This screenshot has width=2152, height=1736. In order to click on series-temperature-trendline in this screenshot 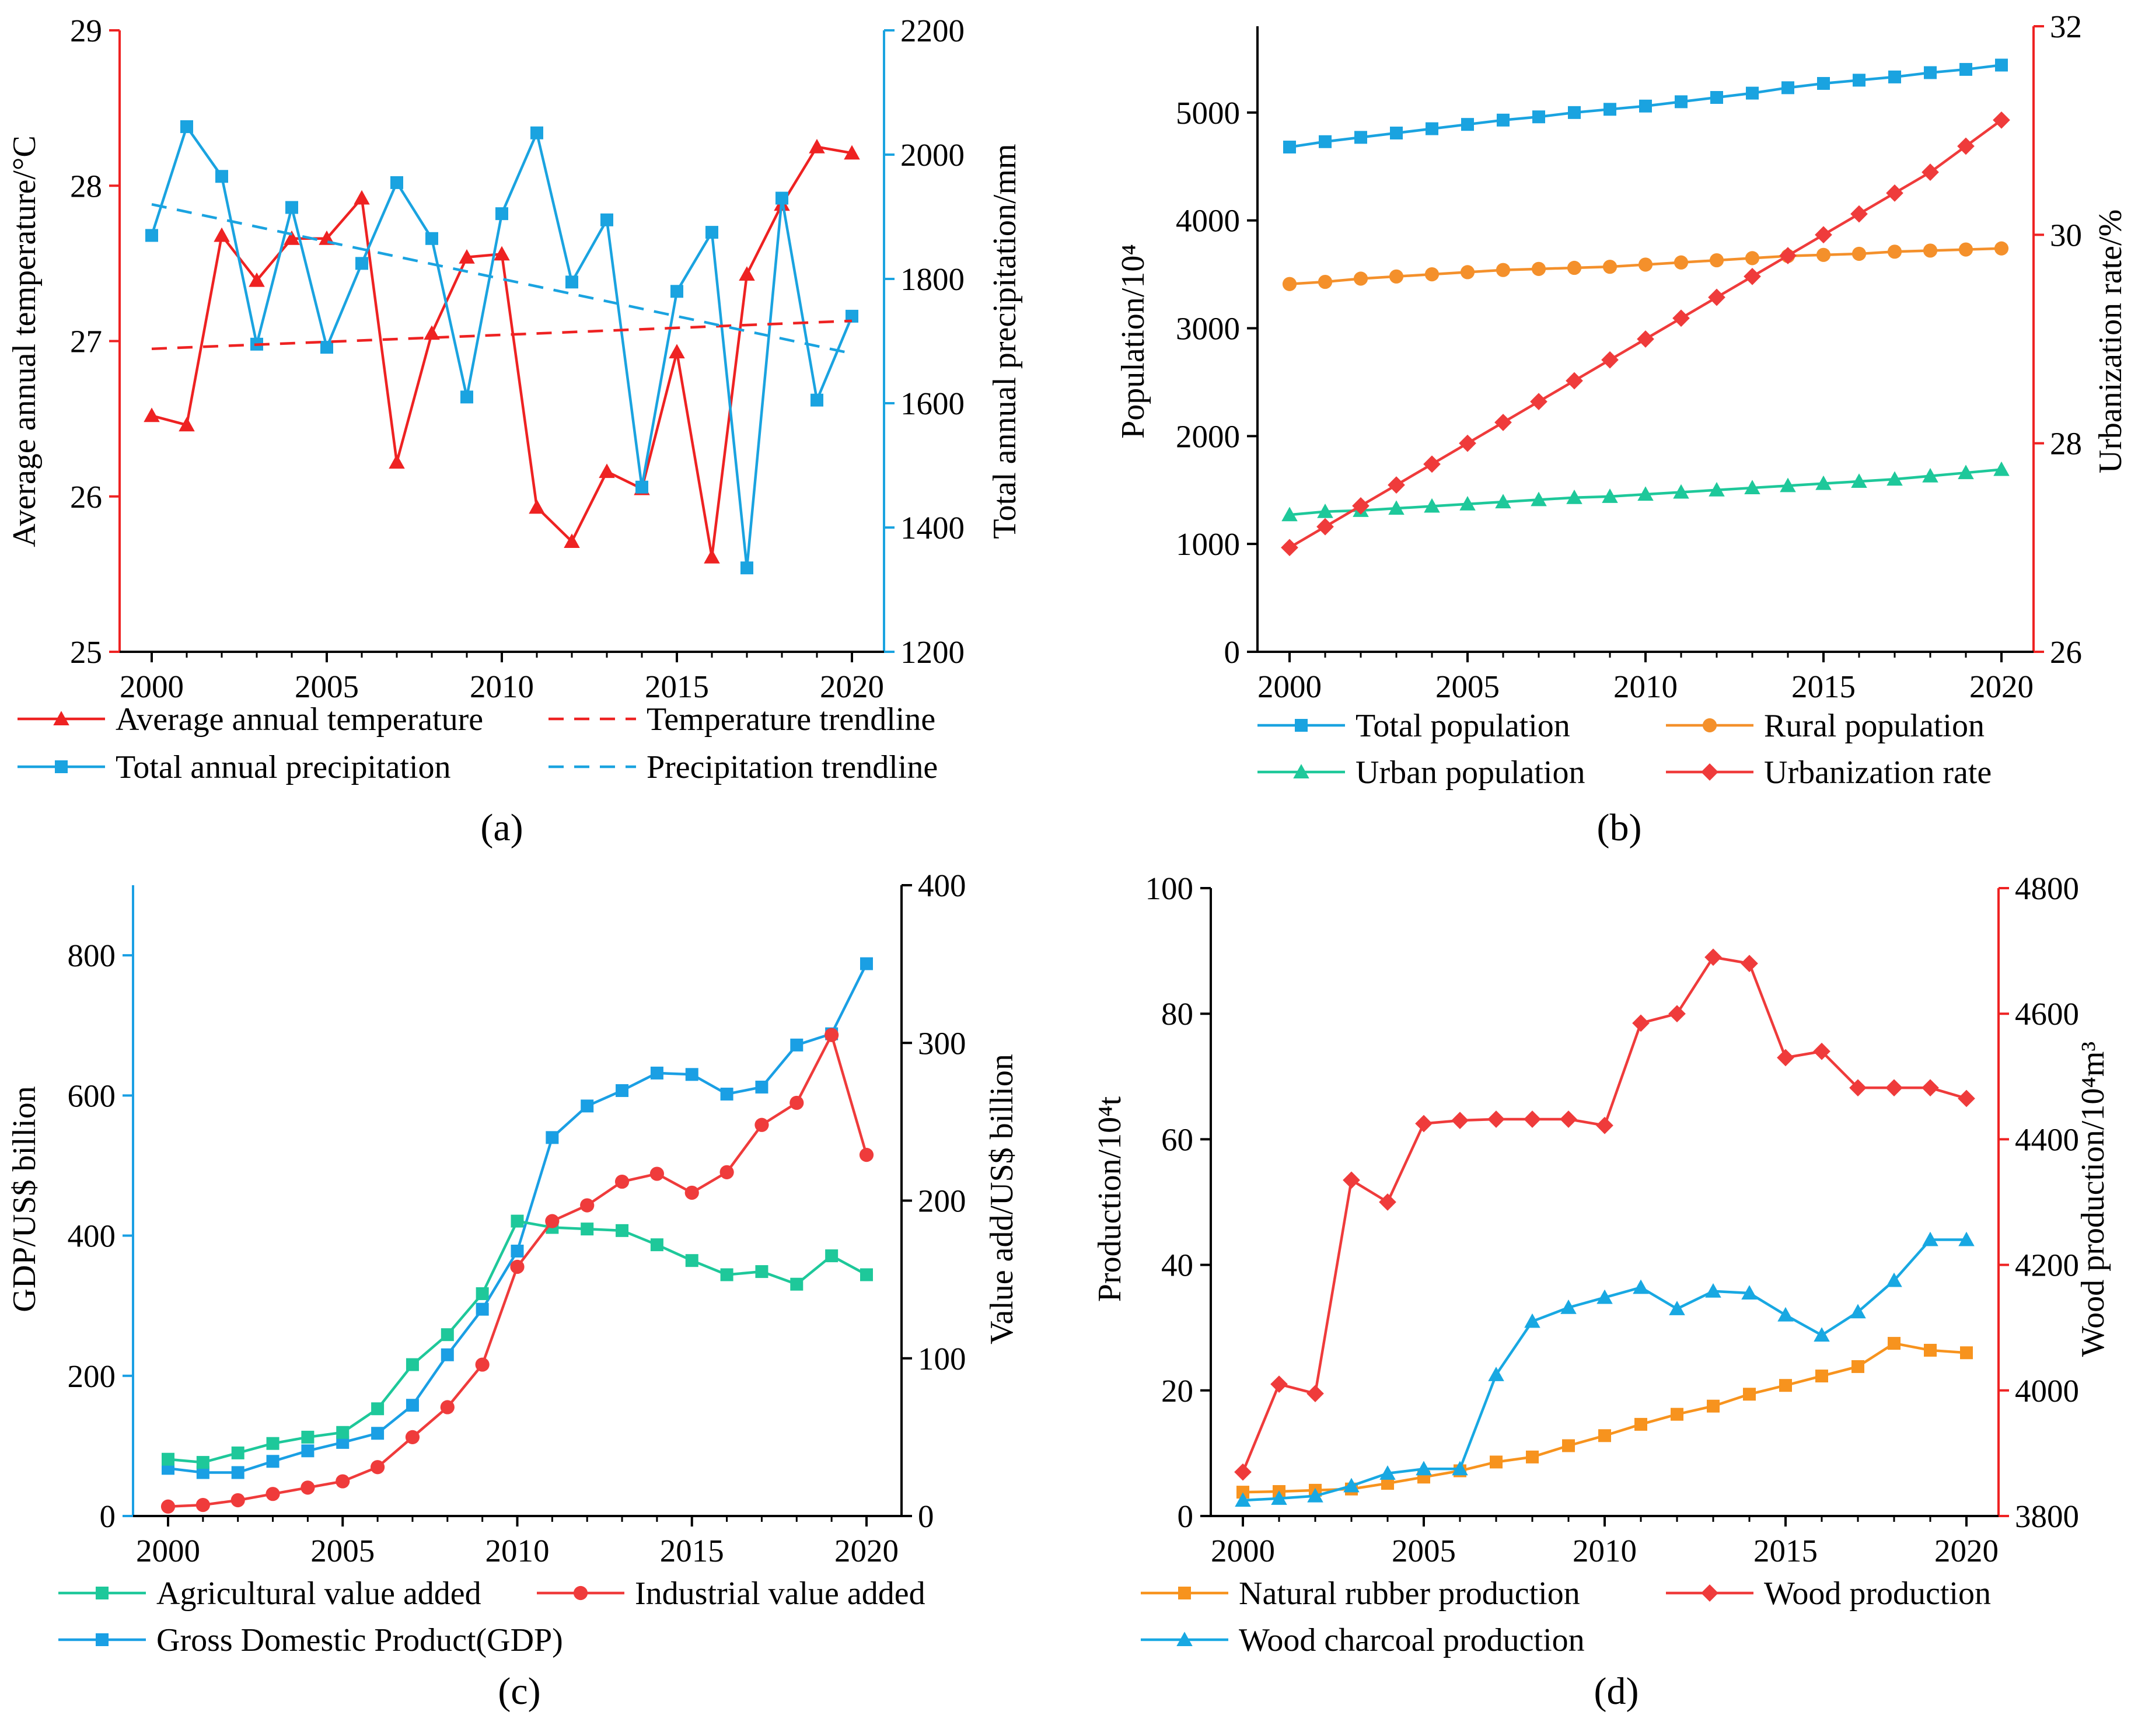, I will do `click(502, 335)`.